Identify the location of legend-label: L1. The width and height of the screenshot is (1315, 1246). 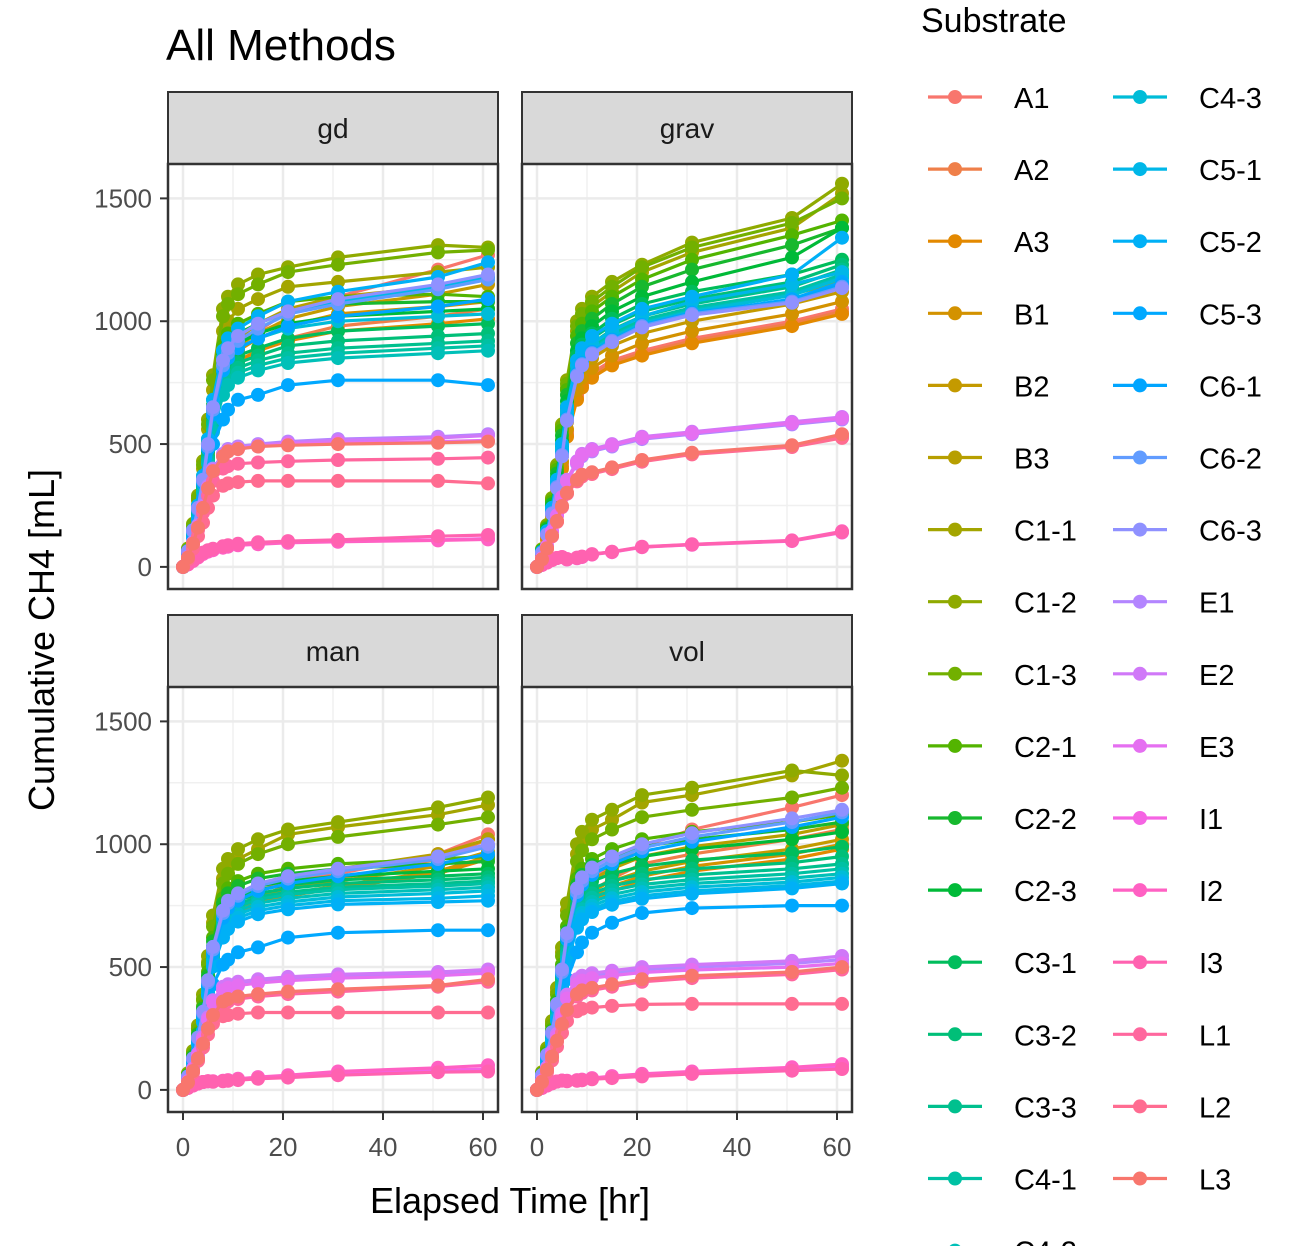
(1215, 1036).